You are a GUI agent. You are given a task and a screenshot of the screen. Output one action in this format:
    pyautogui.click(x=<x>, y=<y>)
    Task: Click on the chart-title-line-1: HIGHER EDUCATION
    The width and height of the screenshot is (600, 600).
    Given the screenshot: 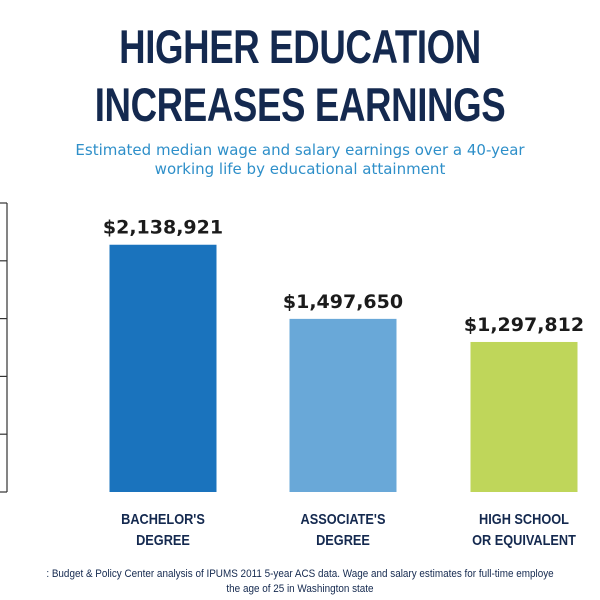 What is the action you would take?
    pyautogui.click(x=300, y=46)
    